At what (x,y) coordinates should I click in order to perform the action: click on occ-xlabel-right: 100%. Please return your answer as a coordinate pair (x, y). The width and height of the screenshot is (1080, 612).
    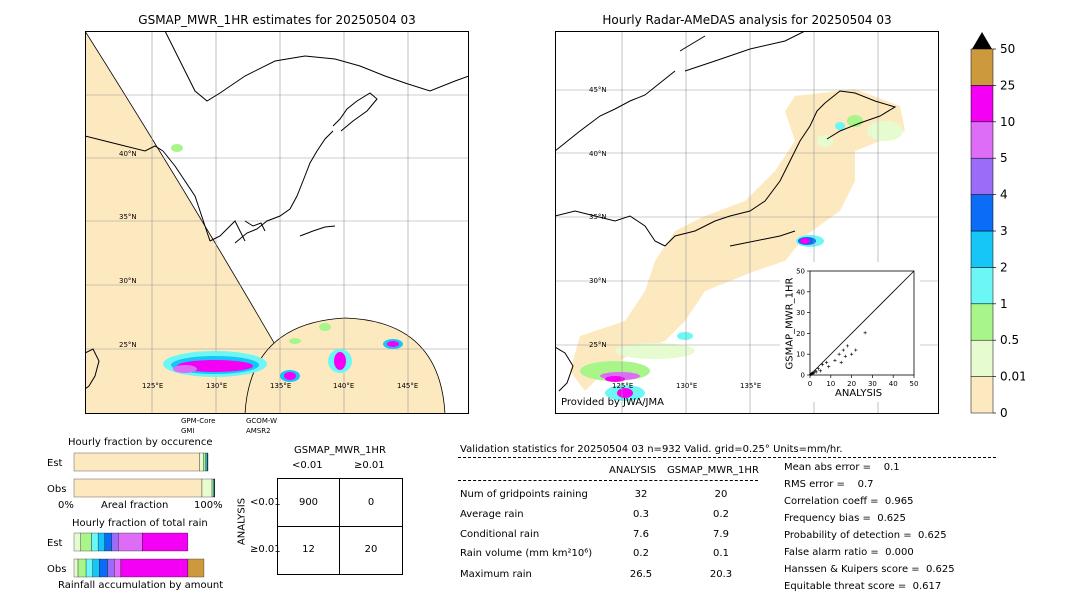
    Looking at the image, I should click on (208, 505).